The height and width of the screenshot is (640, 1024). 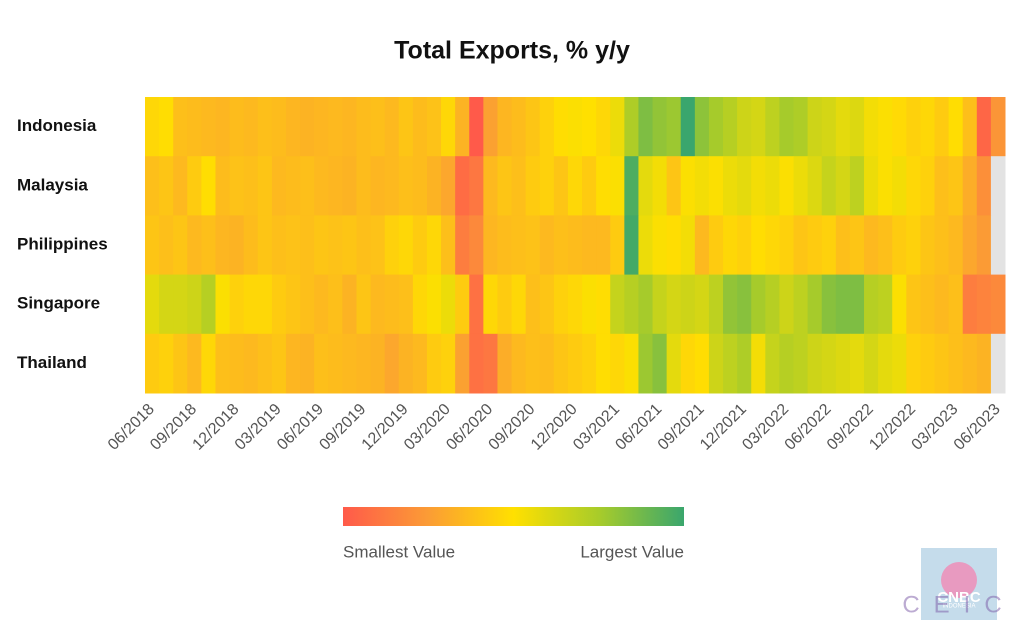 I want to click on chart-title: Total Exports, % y/y, so click(x=512, y=51).